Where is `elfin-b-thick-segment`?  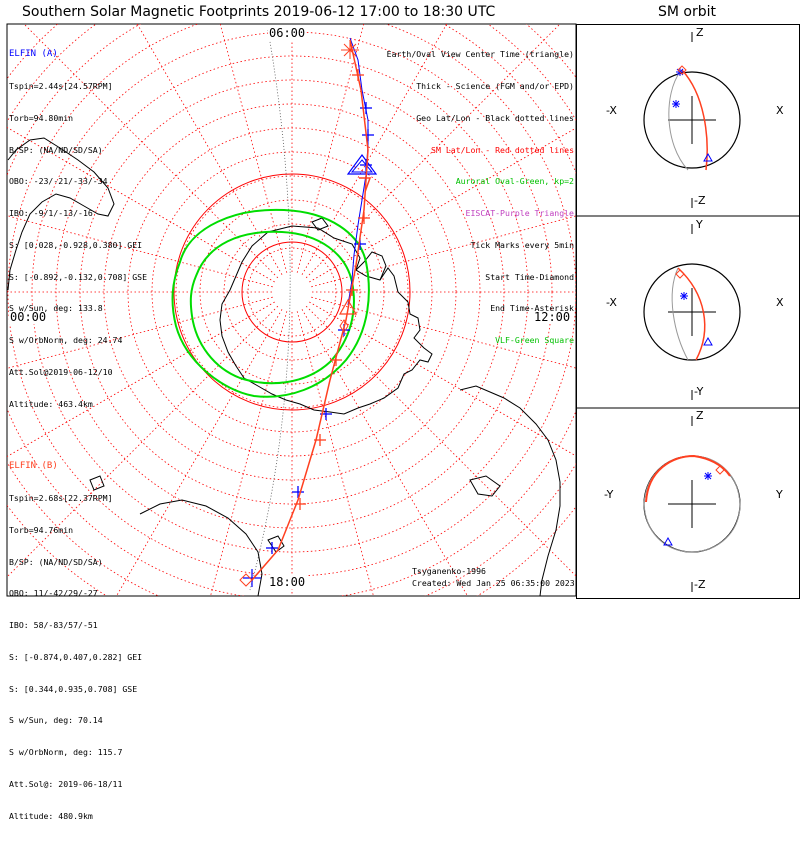
elfin-b-thick-segment is located at coordinates (365, 185).